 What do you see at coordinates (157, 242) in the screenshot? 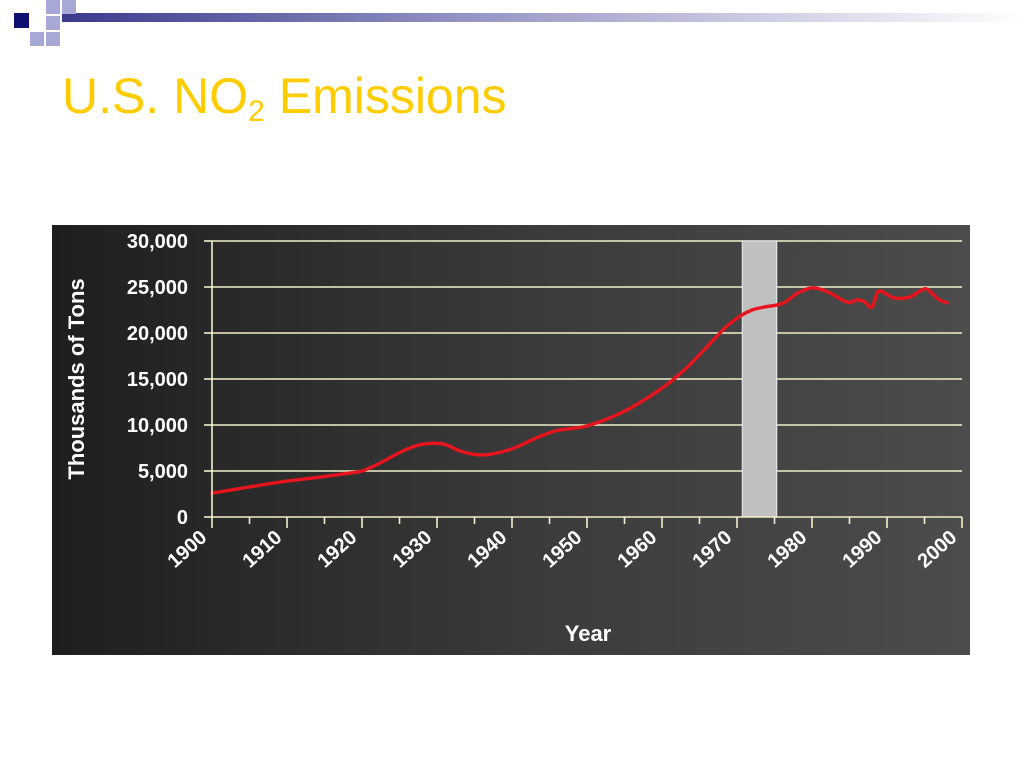
I see `y-tick-label-6: 30,000` at bounding box center [157, 242].